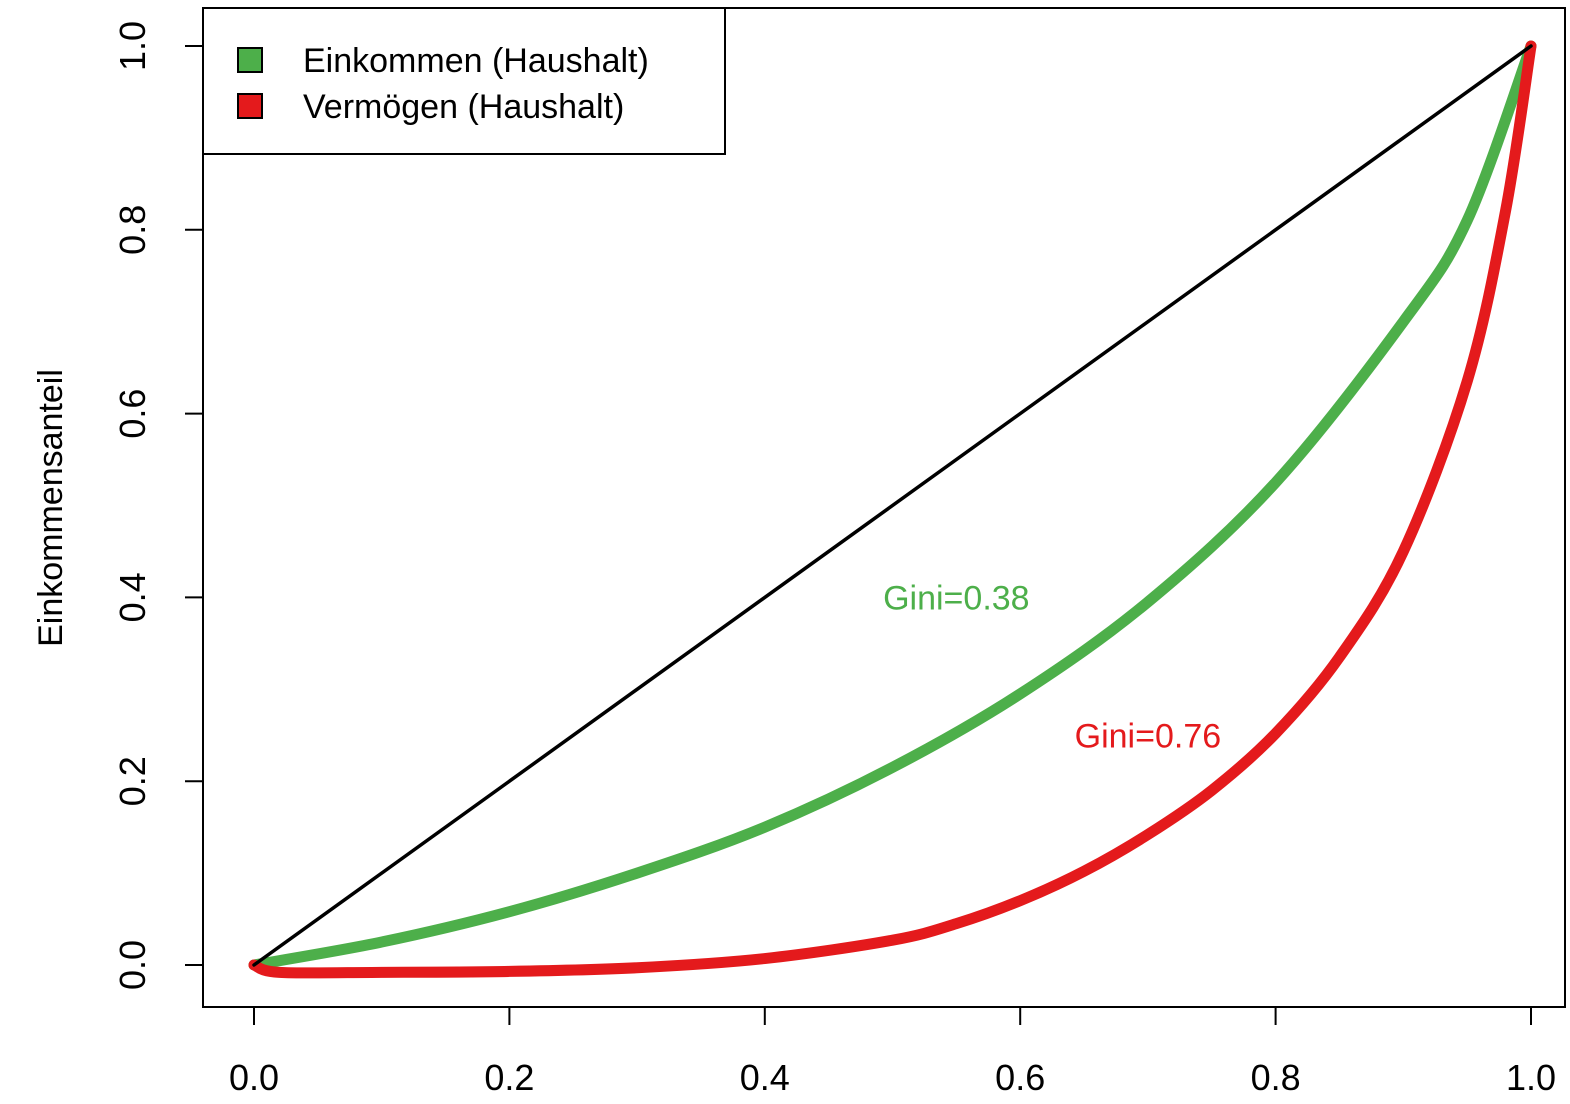 The width and height of the screenshot is (1570, 1104). I want to click on x-tick-label: 0.8, so click(1276, 1077).